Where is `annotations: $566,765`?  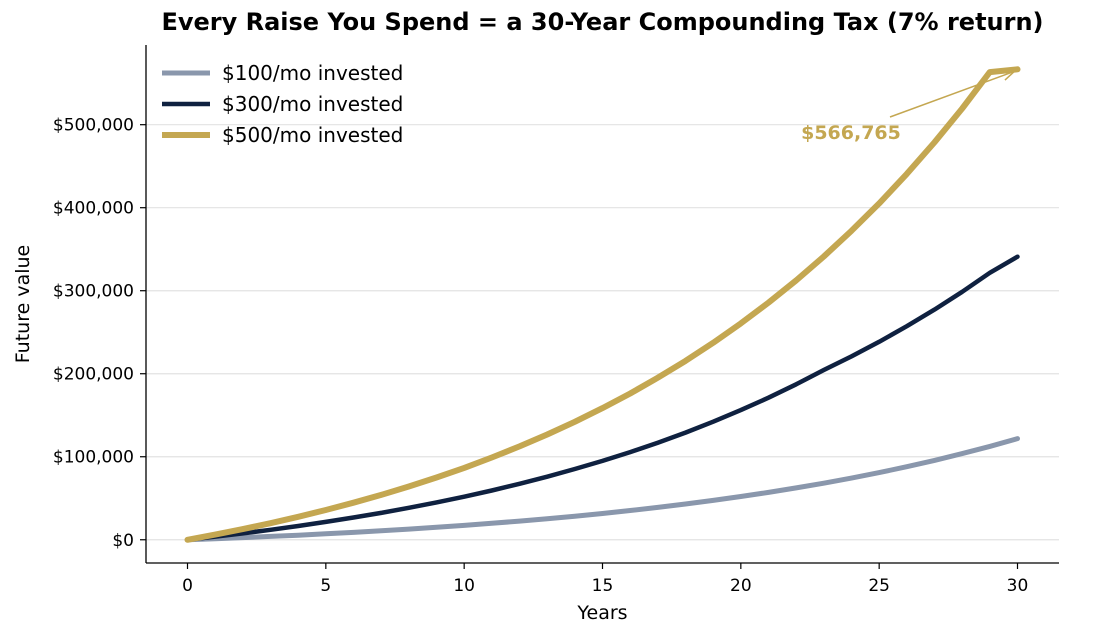 annotations: $566,765 is located at coordinates (909, 106).